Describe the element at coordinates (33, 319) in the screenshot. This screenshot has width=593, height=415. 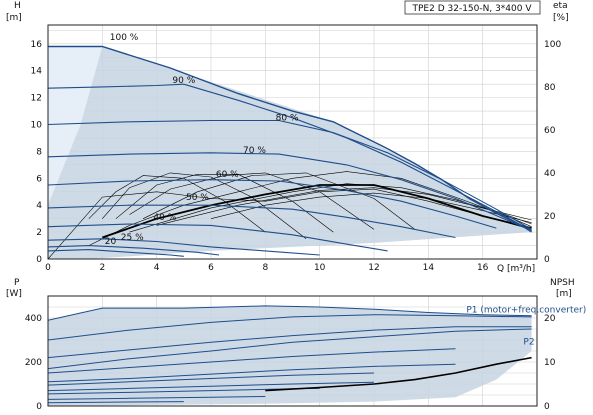
I see `p-y-left-tick-label: 400` at that location.